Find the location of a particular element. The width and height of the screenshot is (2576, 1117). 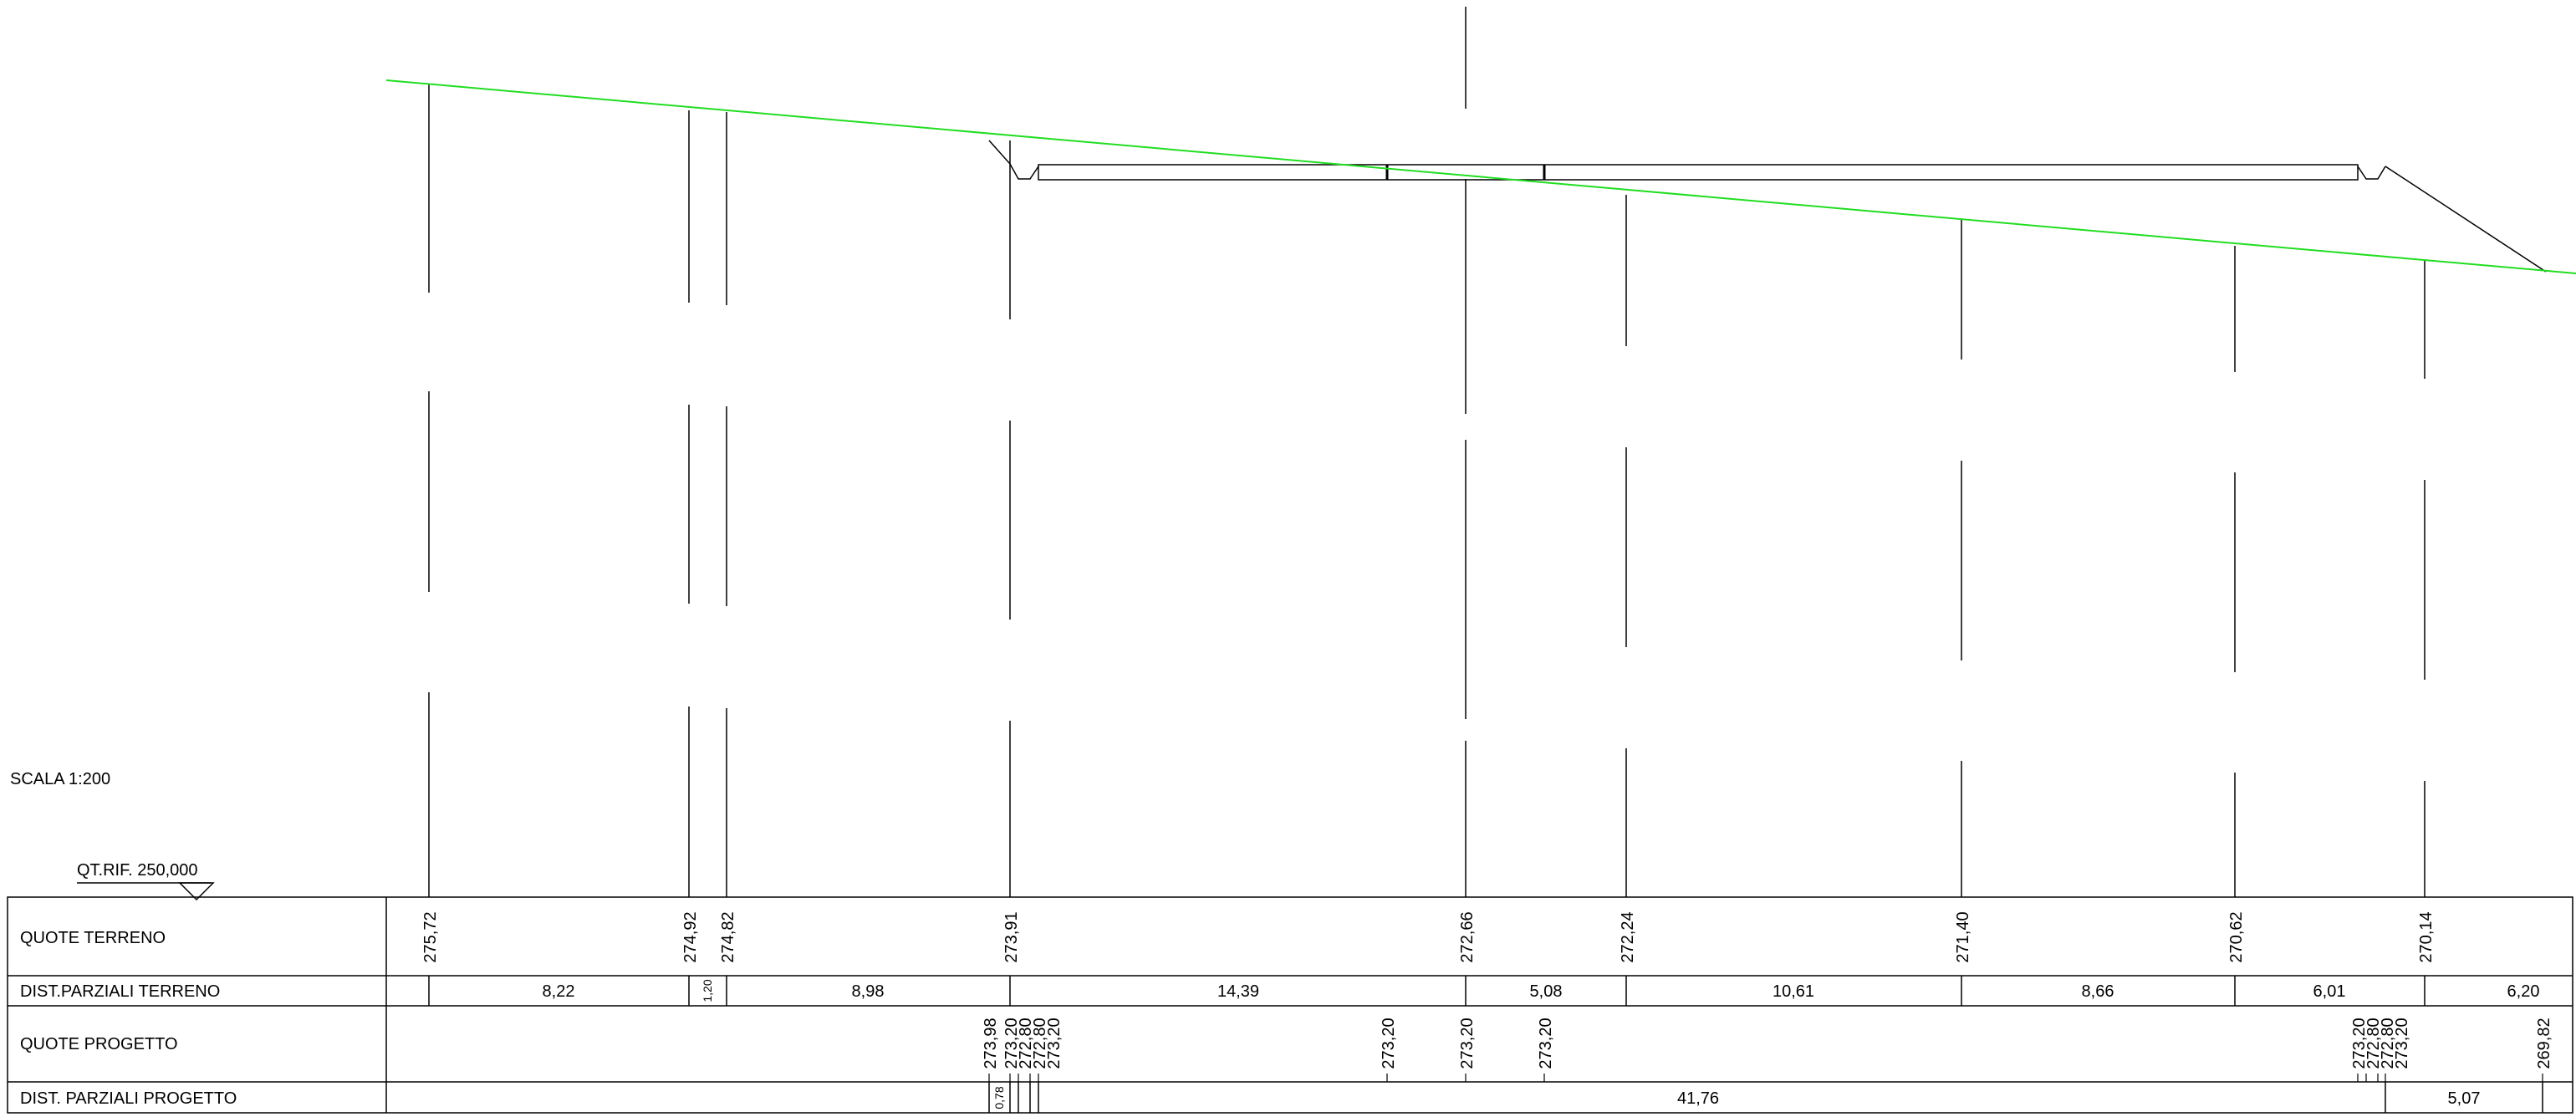

terrain-elevation-1: 275,72 is located at coordinates (430, 936).